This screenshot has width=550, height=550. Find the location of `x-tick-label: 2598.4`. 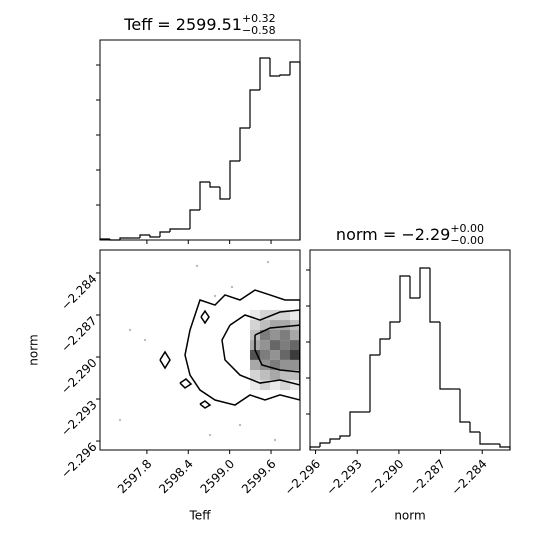

x-tick-label: 2598.4 is located at coordinates (176, 477).